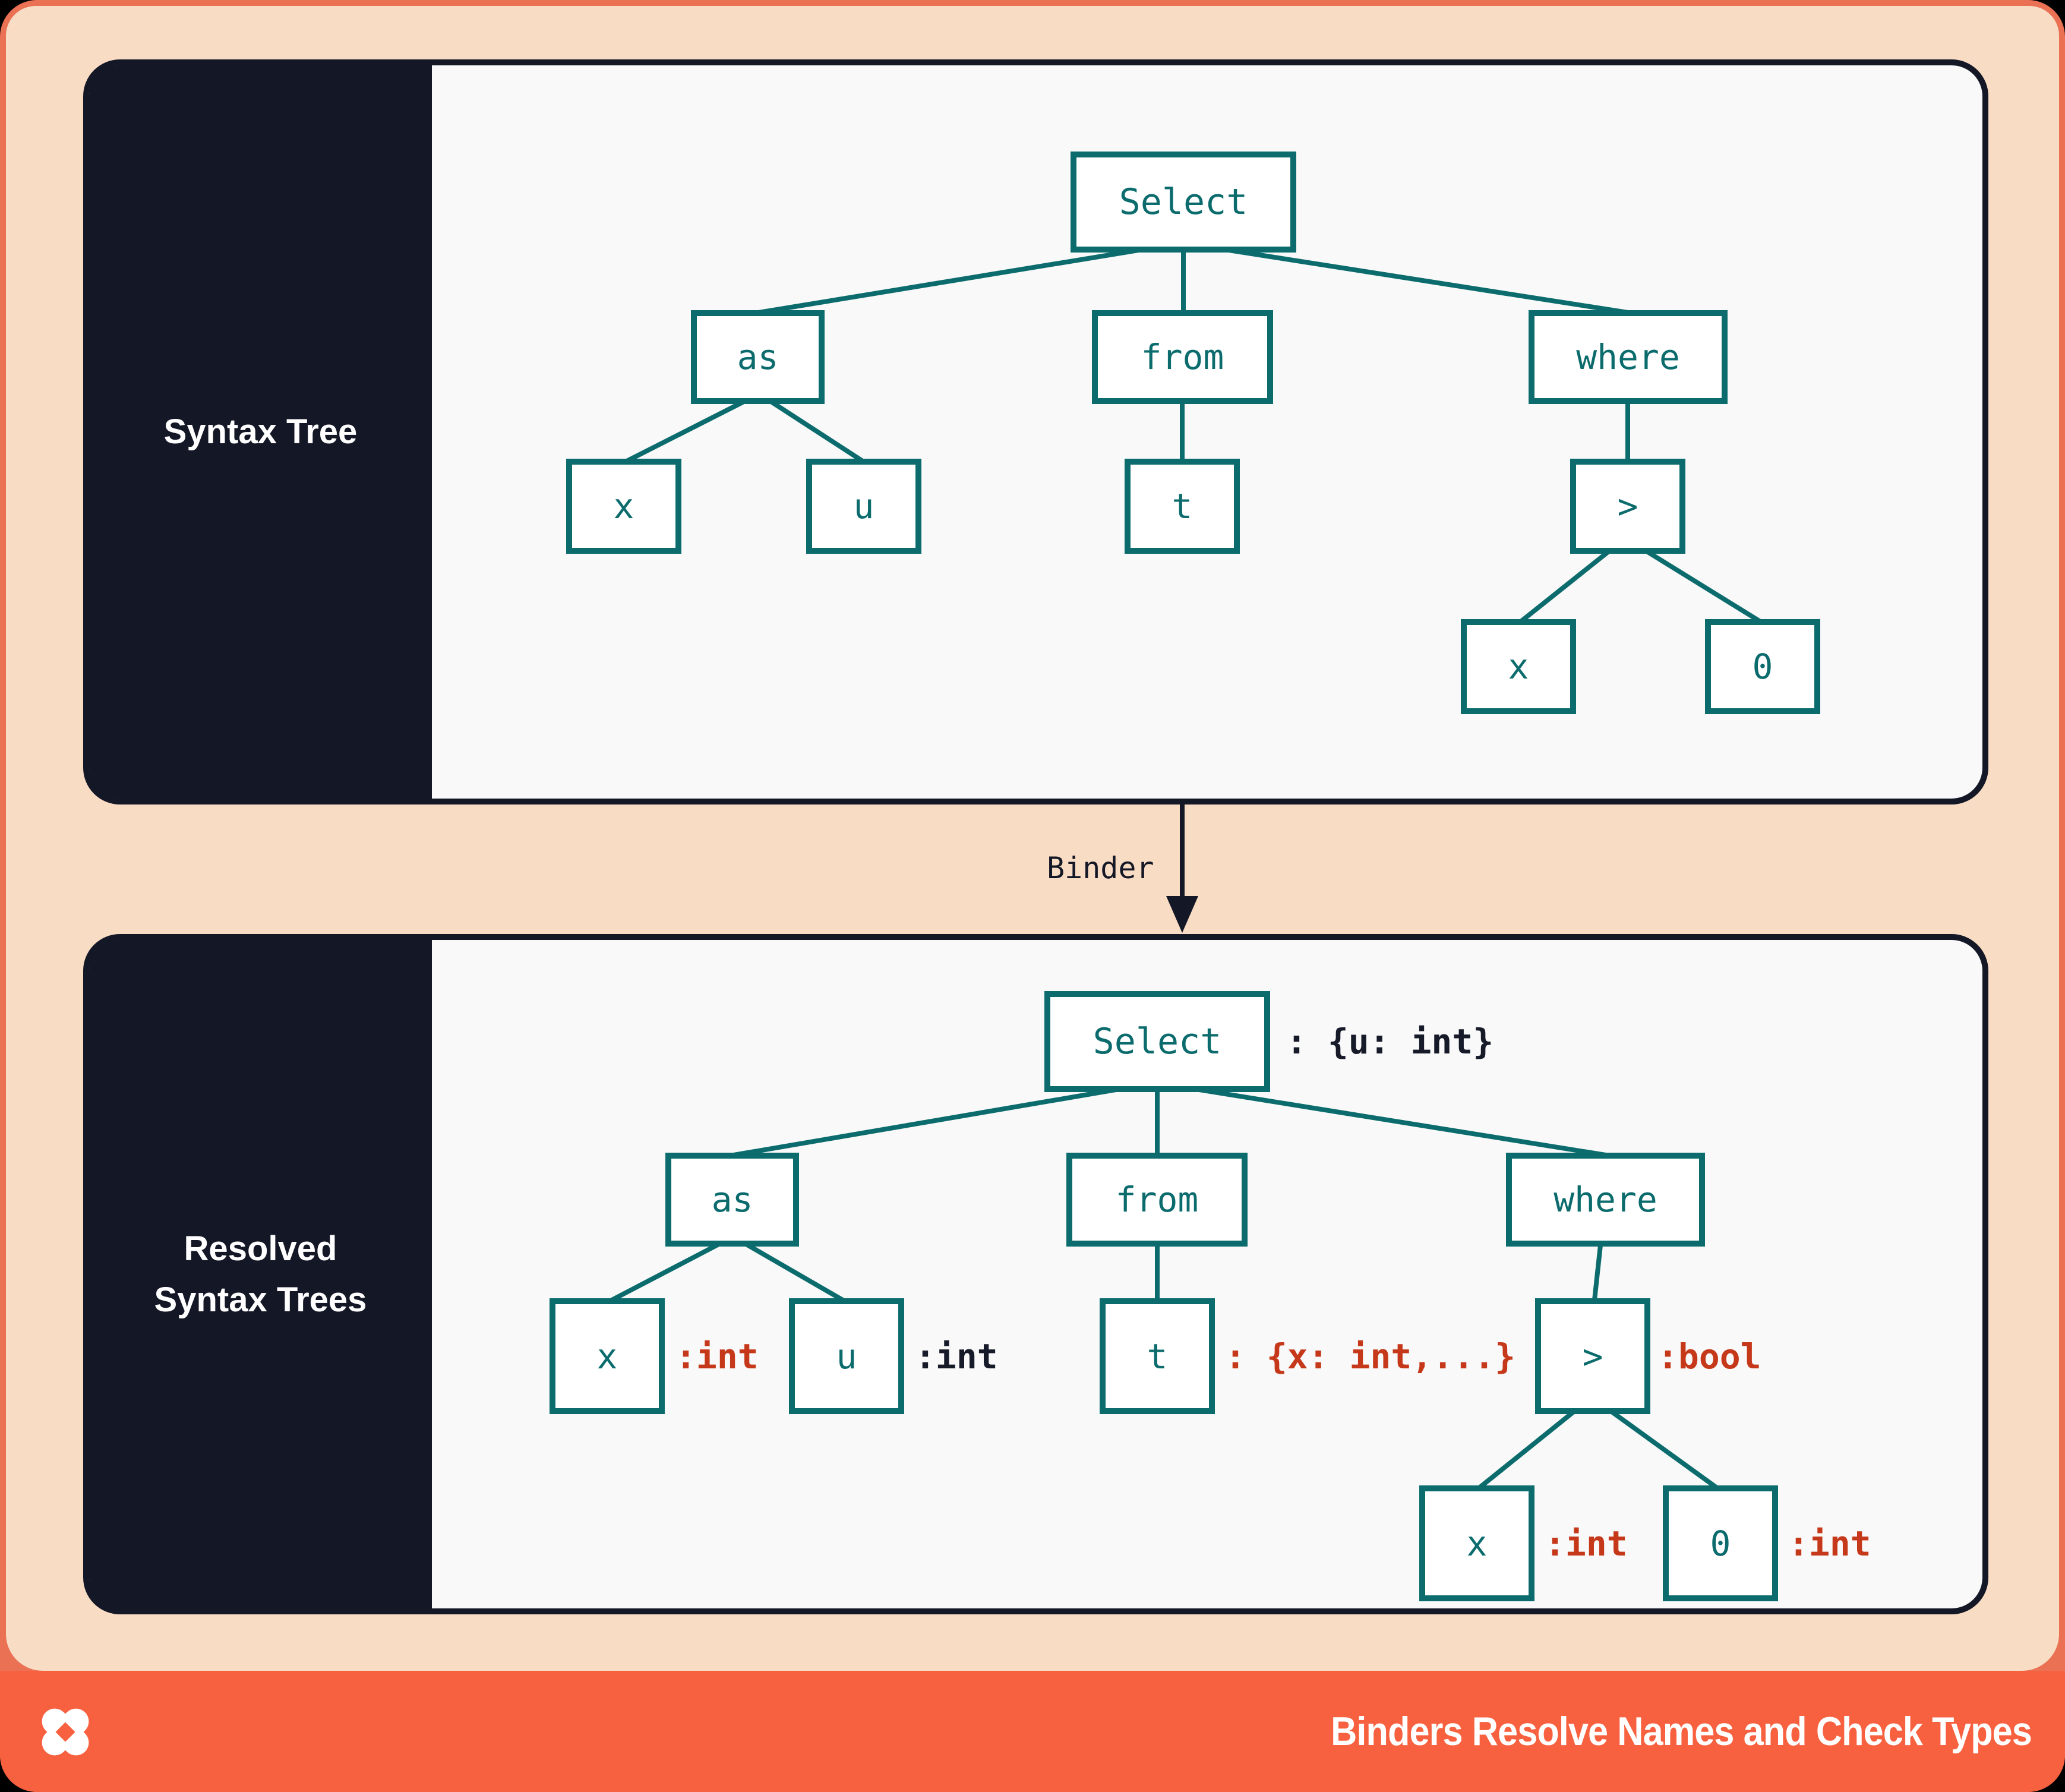 Image resolution: width=2065 pixels, height=1792 pixels. I want to click on tree1-node-gt: >, so click(1628, 506).